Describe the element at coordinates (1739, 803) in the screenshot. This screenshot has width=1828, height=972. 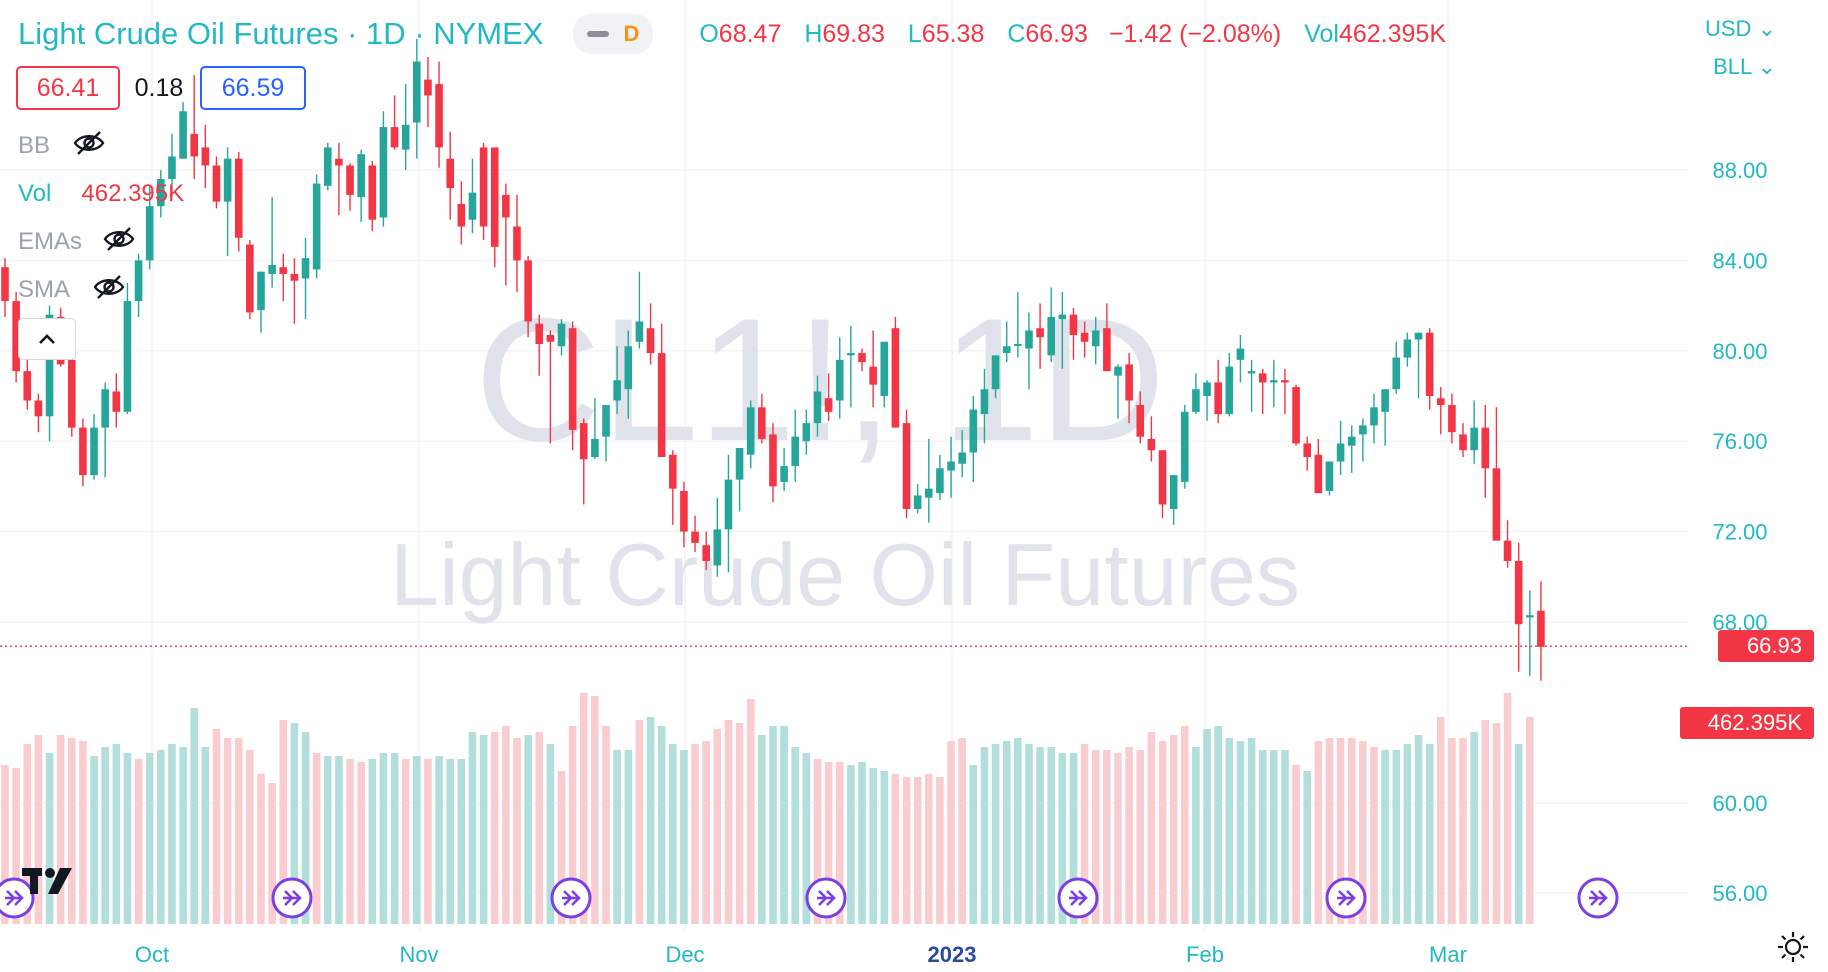
I see `price-axis-label: 60.00` at that location.